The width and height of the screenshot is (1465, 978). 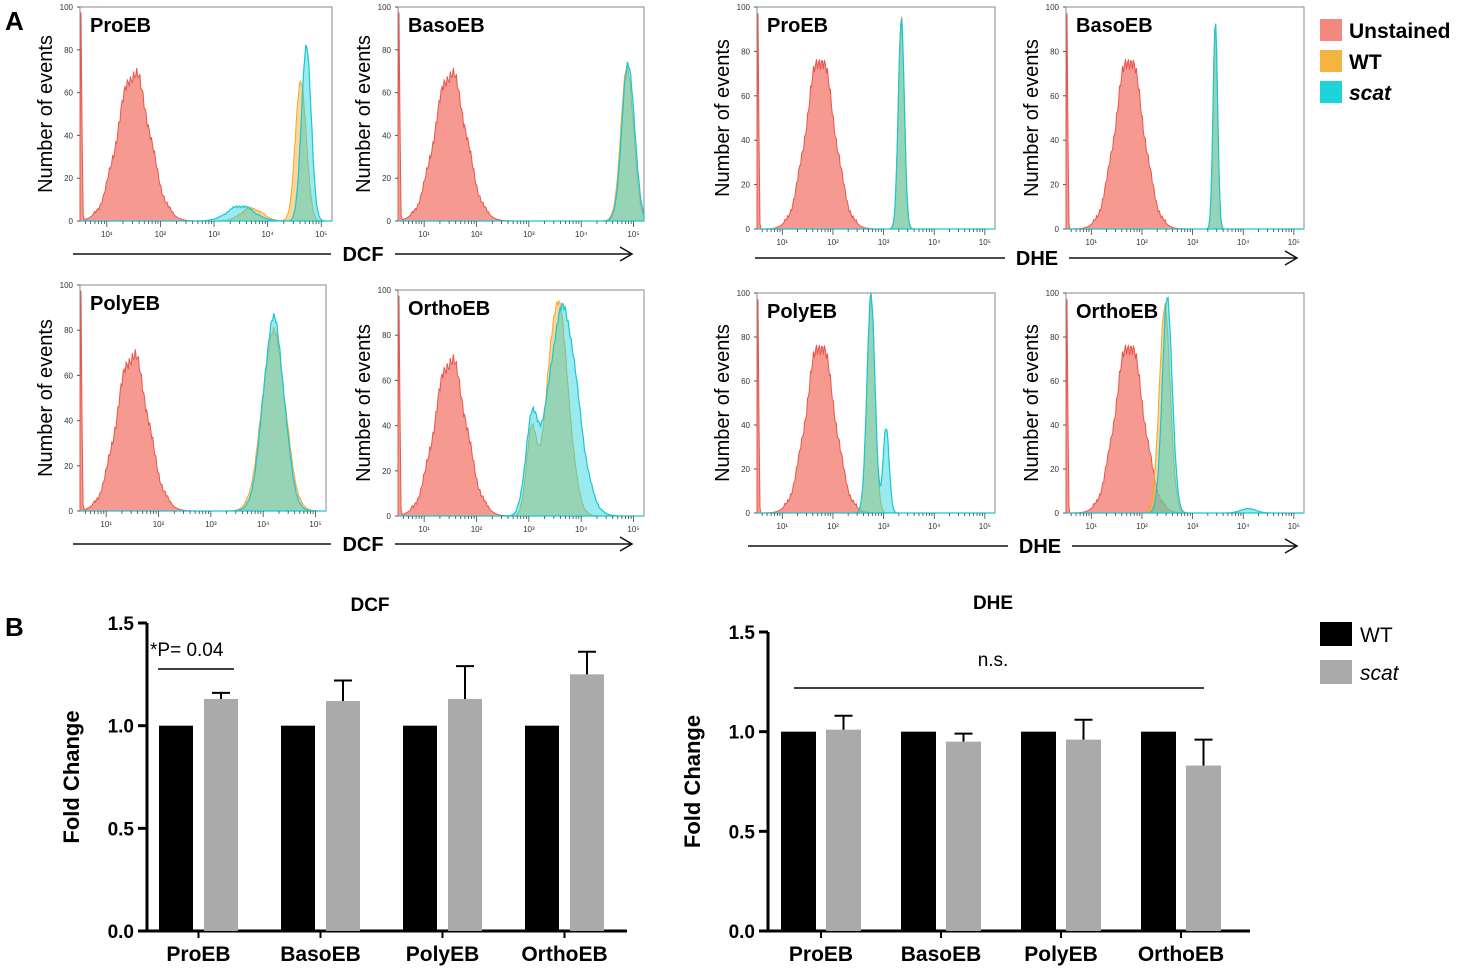 I want to click on x-arrow-dcf: DCF, so click(x=353, y=545).